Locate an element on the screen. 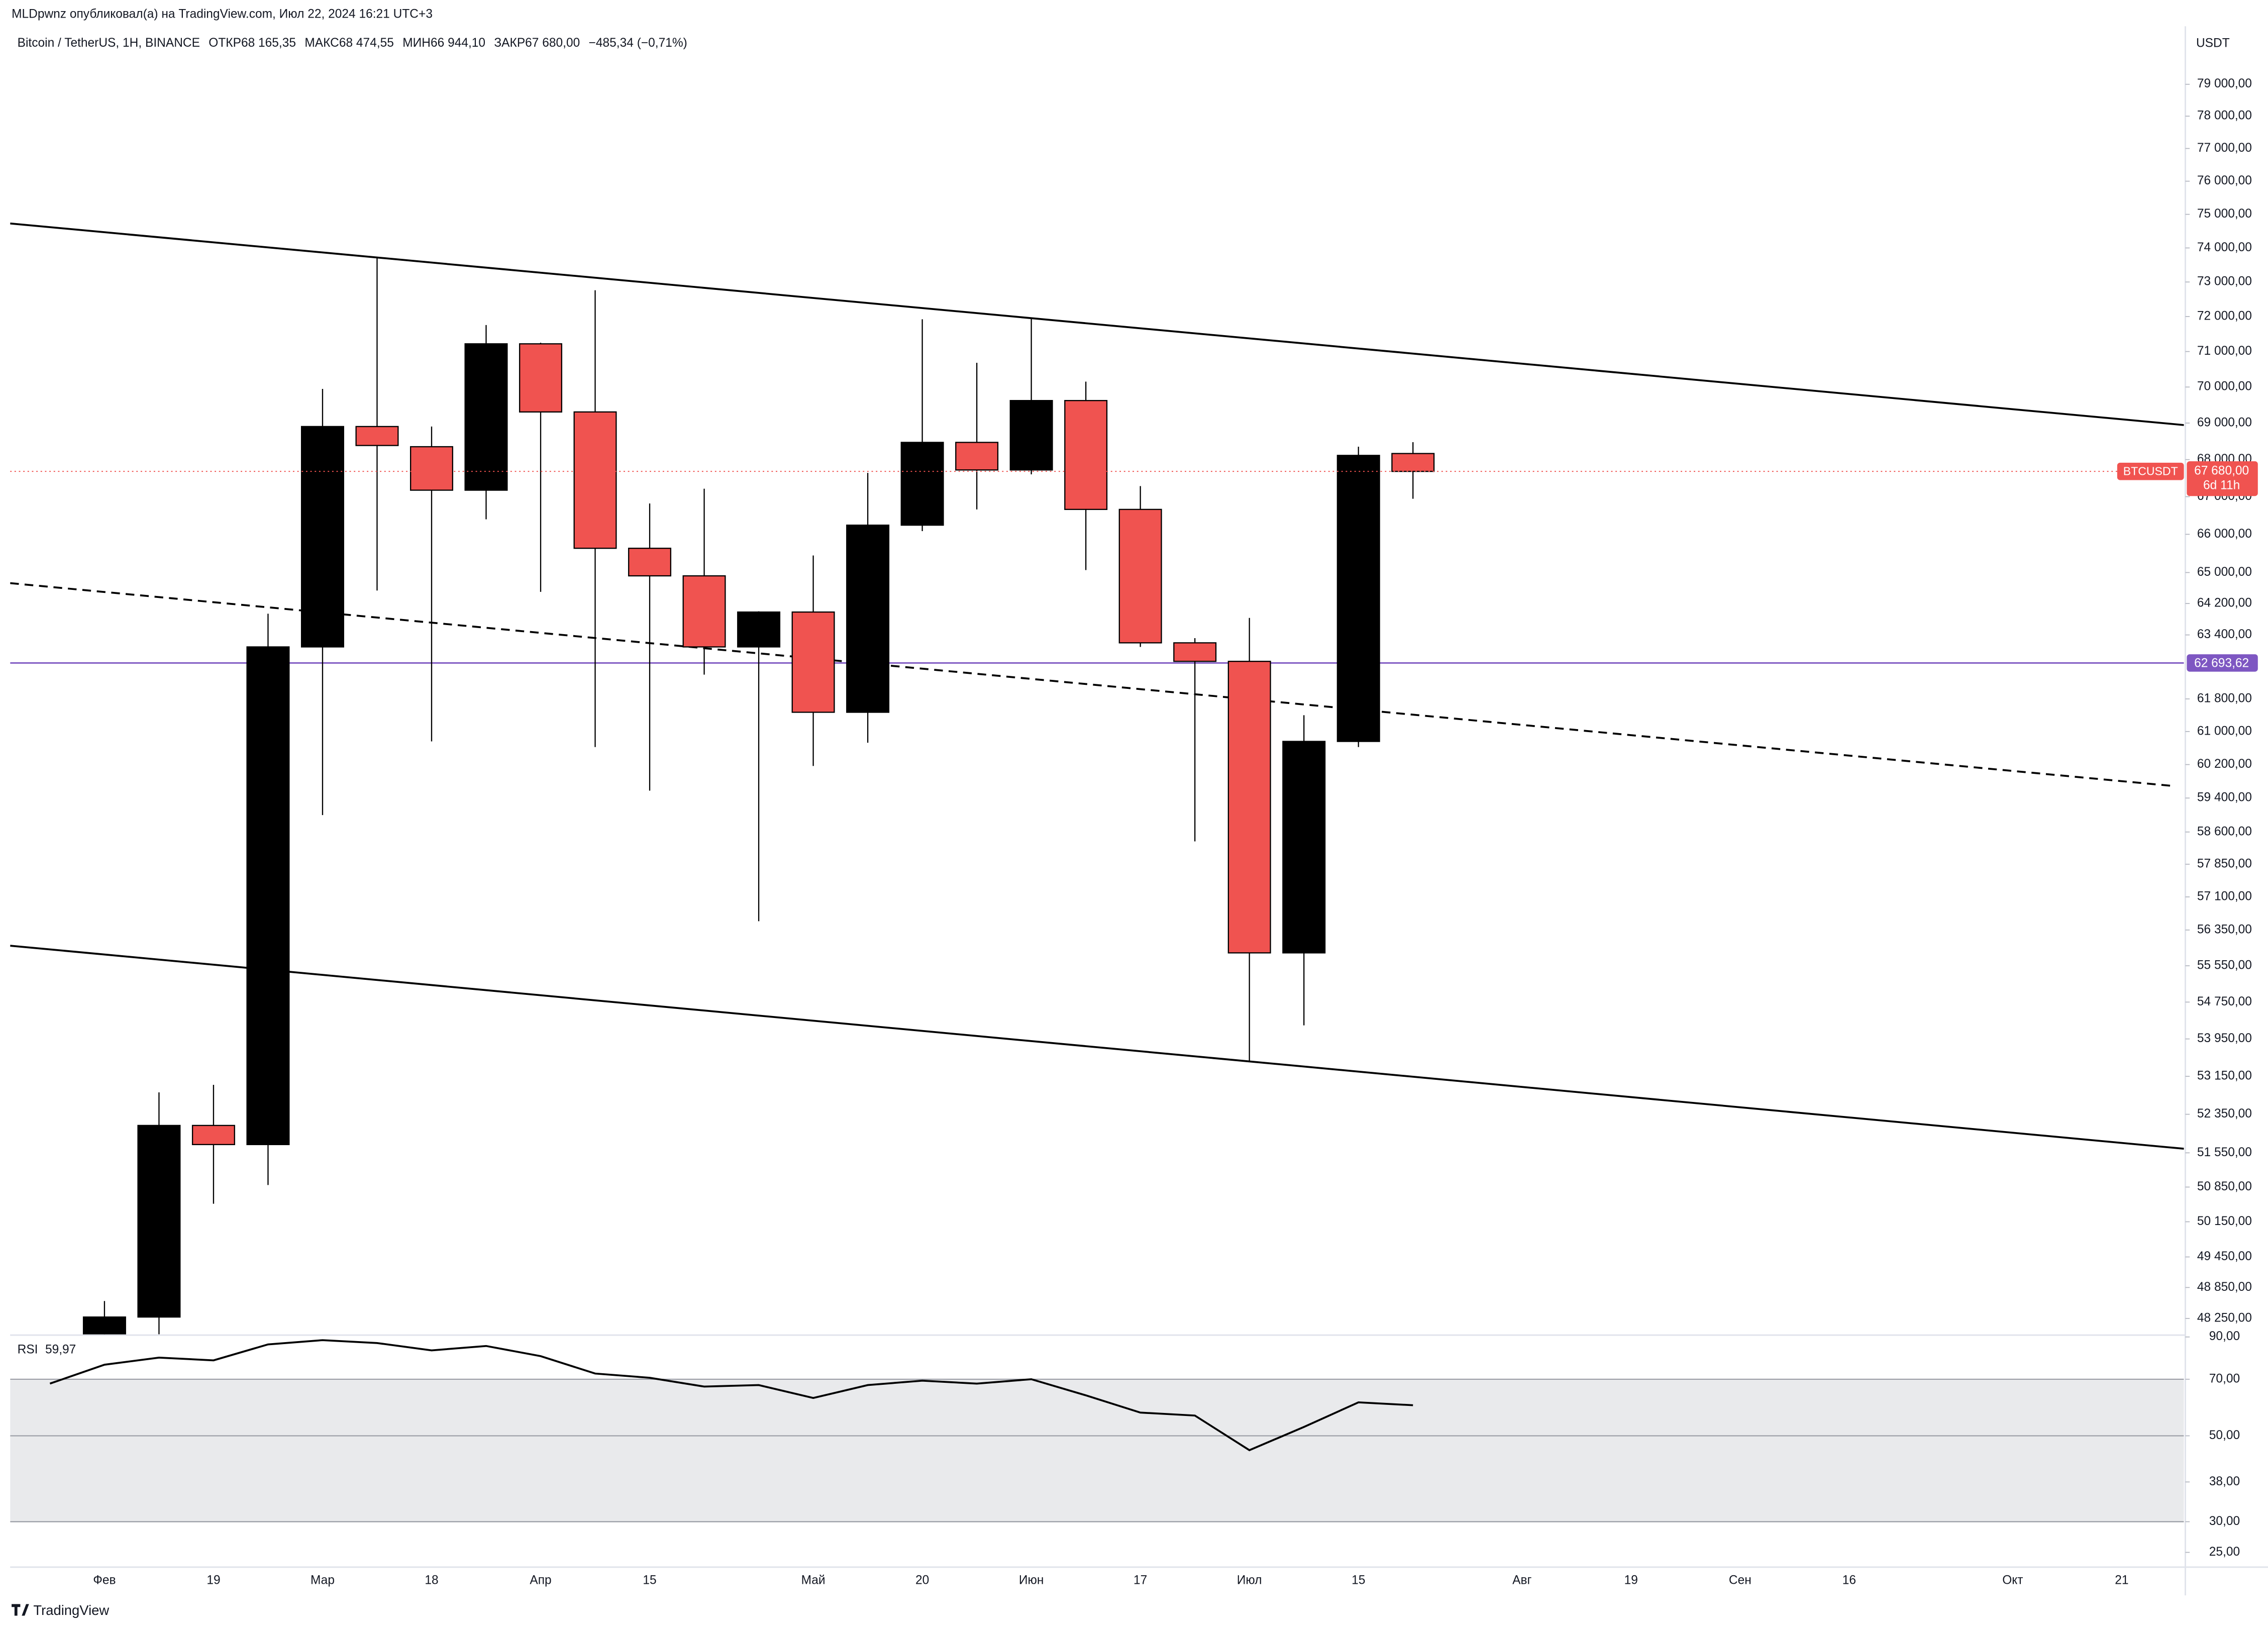 This screenshot has height=1626, width=2268. trend-line-upper is located at coordinates (1097, 324).